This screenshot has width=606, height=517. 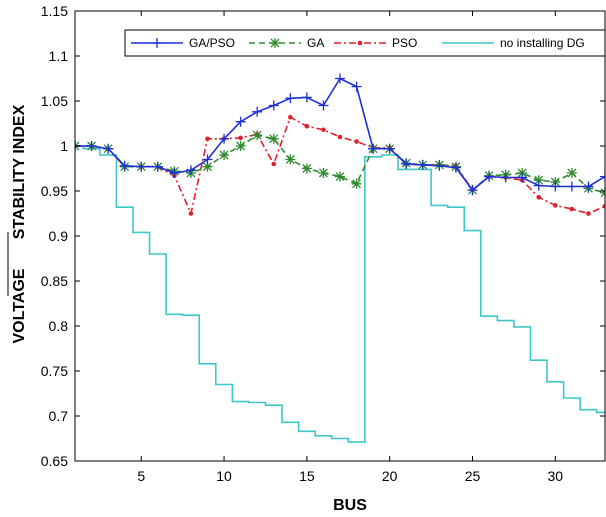 I want to click on y-tick-label: 1.05, so click(x=54, y=101).